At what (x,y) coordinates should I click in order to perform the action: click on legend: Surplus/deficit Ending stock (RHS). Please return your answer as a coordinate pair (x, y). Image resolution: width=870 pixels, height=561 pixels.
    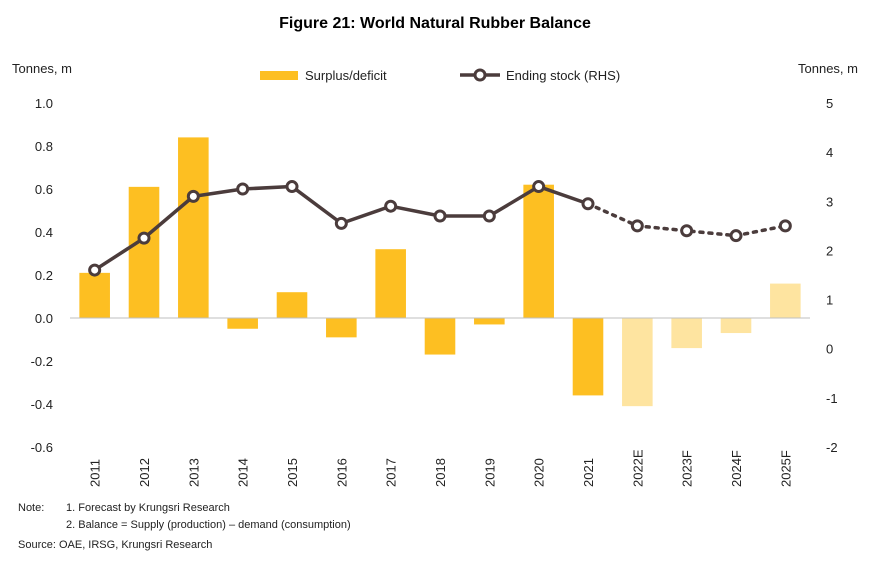
    Looking at the image, I should click on (440, 75).